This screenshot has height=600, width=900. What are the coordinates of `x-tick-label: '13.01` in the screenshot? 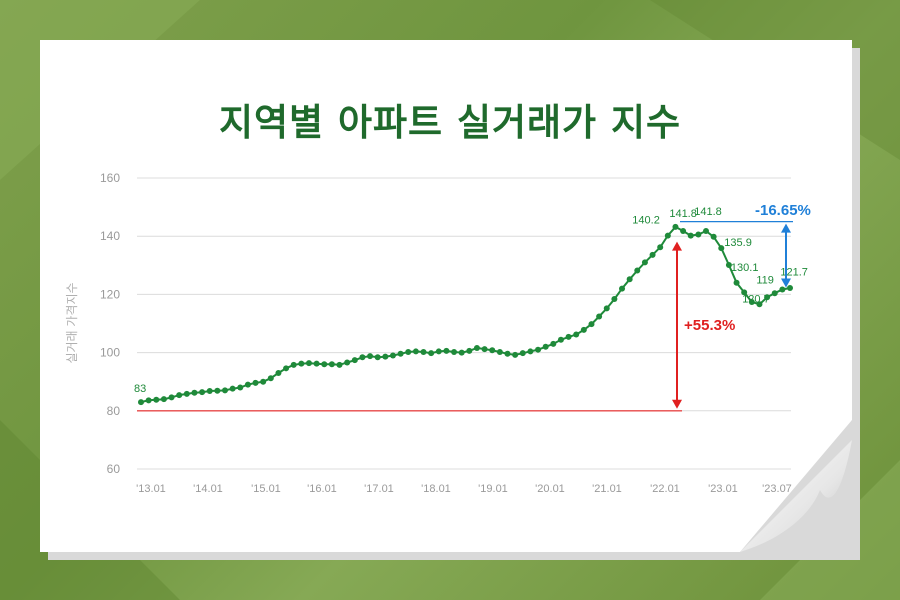 It's located at (151, 489).